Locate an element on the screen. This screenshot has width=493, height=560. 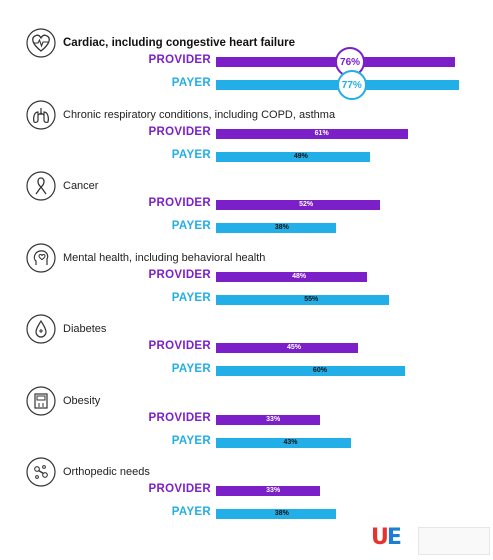
watermark is located at coordinates (454, 541).